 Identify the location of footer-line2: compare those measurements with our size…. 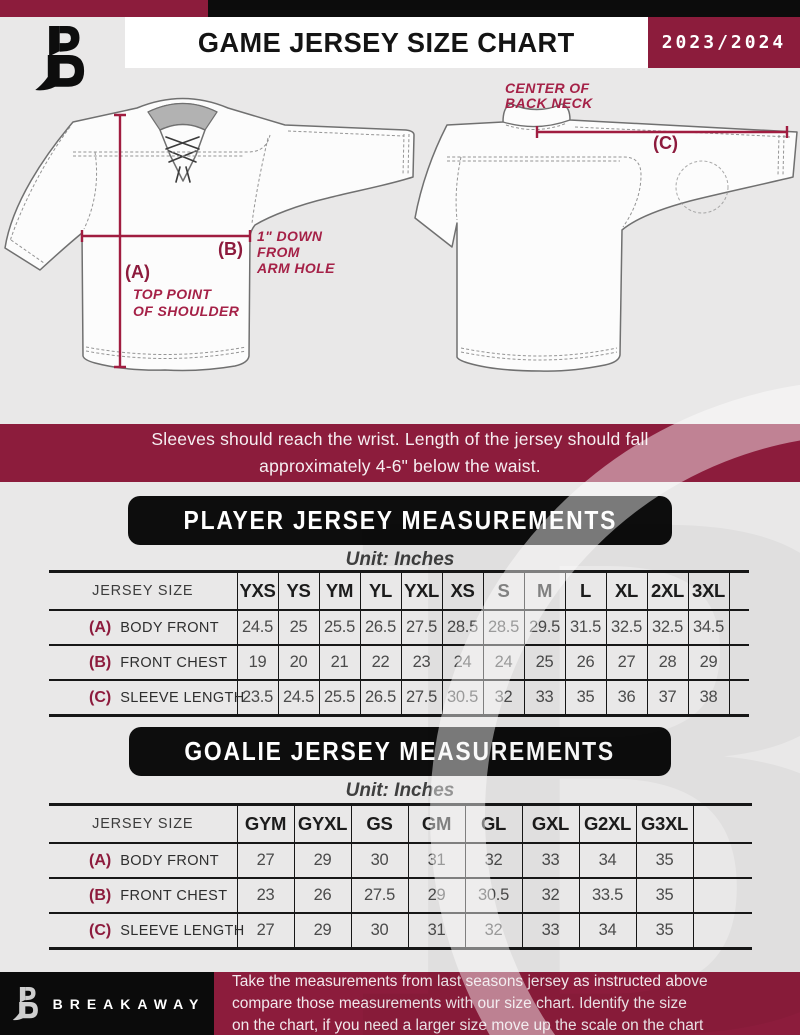
(459, 1003).